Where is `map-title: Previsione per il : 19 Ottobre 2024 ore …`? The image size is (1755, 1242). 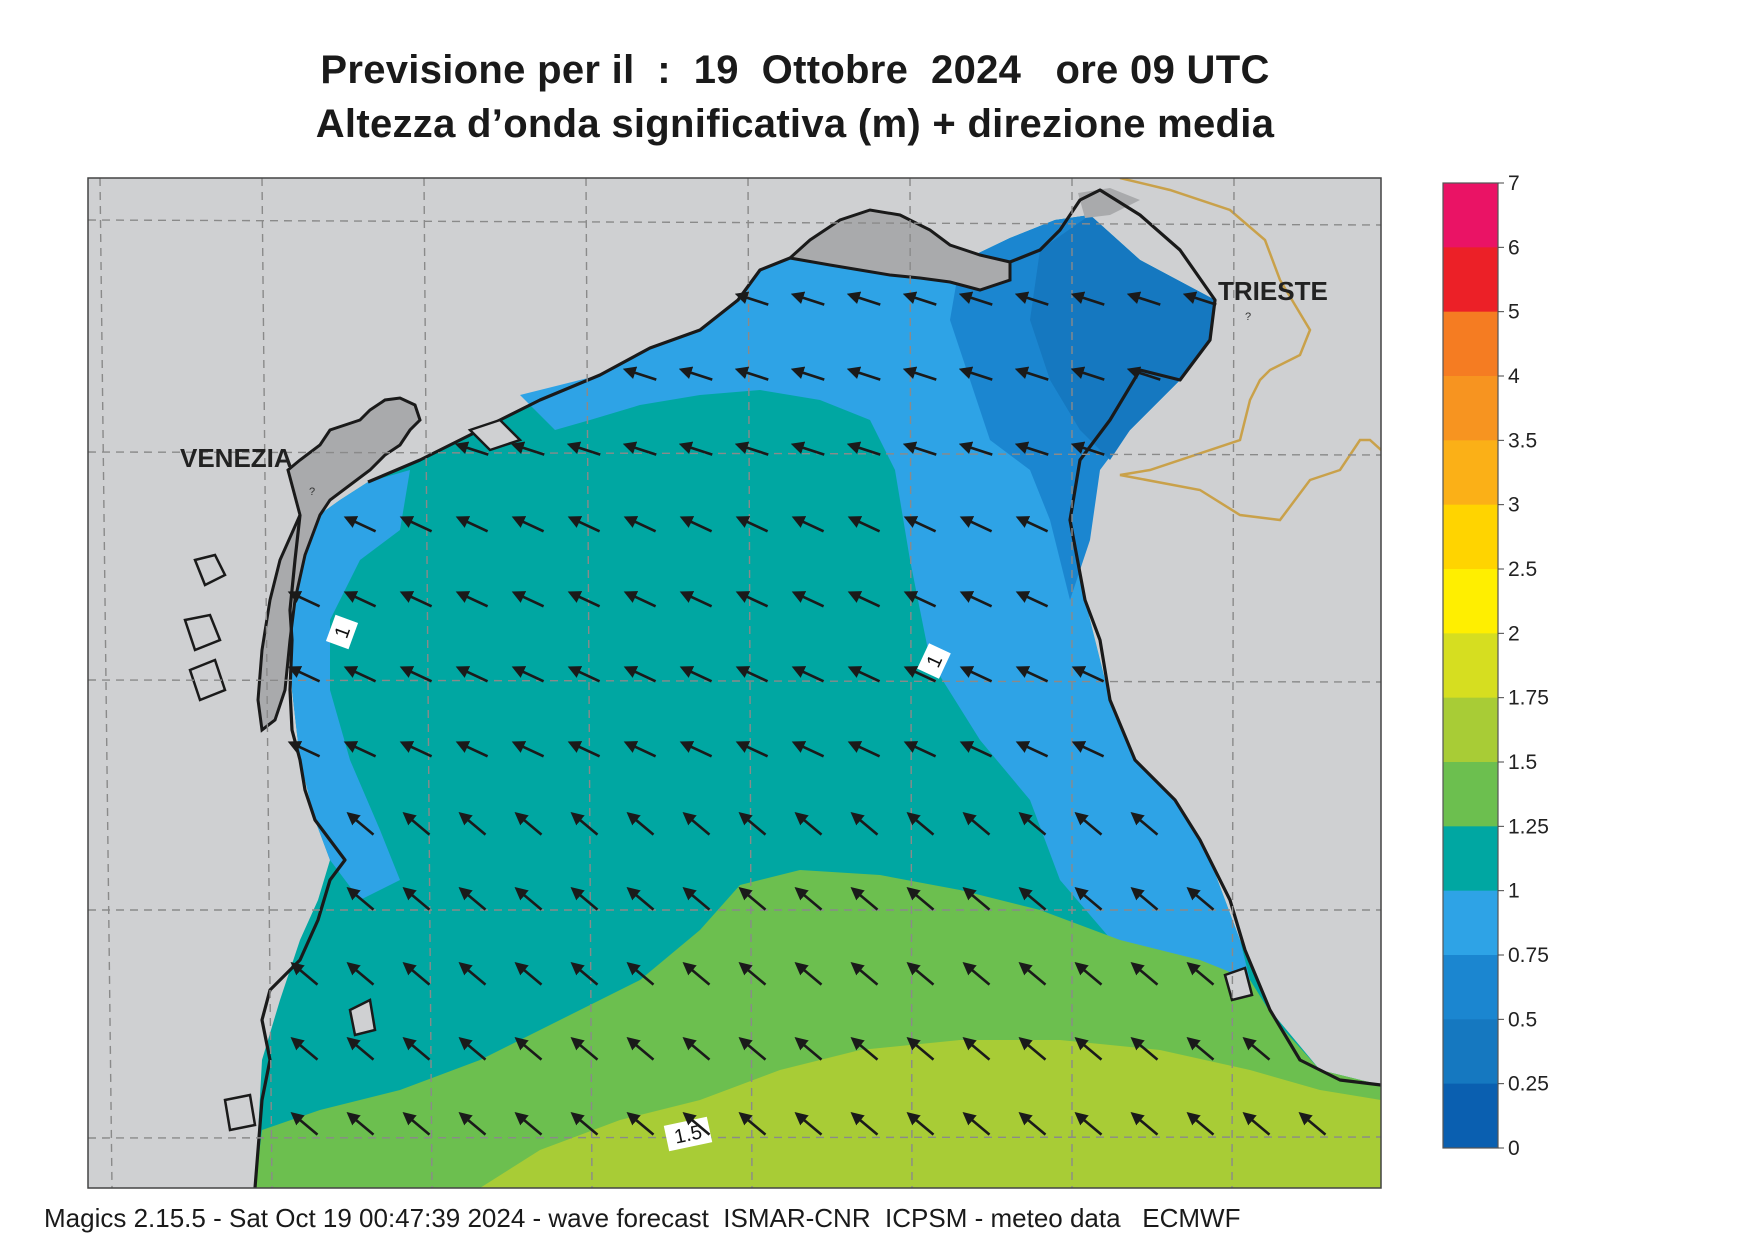
map-title: Previsione per il : 19 Ottobre 2024 ore … is located at coordinates (795, 70).